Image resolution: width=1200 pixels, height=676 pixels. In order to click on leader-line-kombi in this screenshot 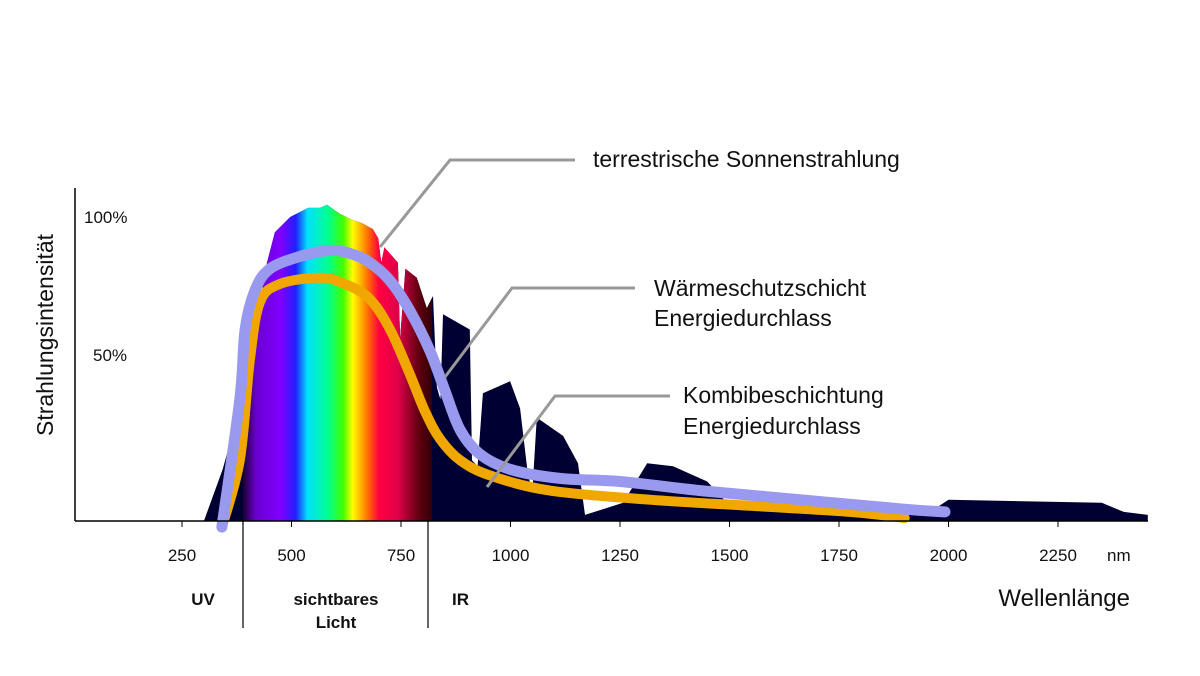, I will do `click(577, 441)`.